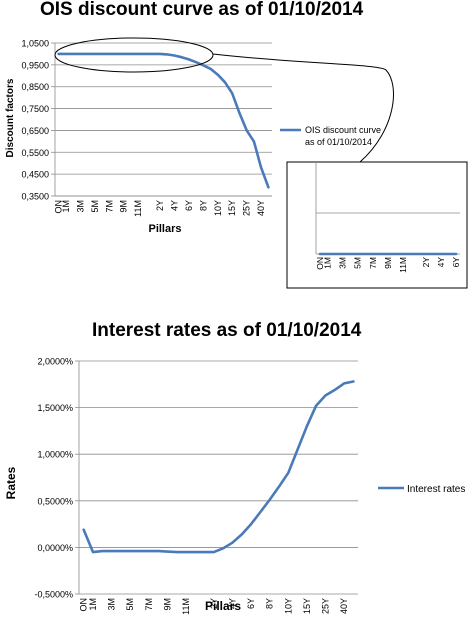  What do you see at coordinates (320, 263) in the screenshot?
I see `inset-x-tick-label: ON` at bounding box center [320, 263].